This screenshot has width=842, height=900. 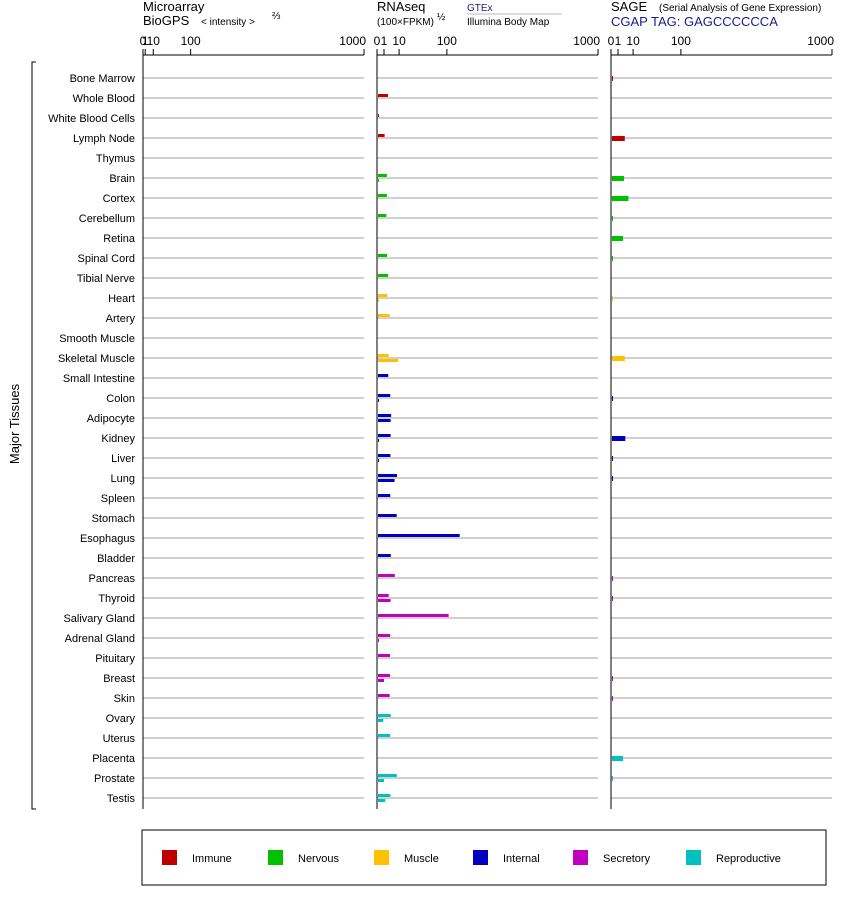 I want to click on rnaseq-source-gtex: GTEx, so click(x=480, y=8).